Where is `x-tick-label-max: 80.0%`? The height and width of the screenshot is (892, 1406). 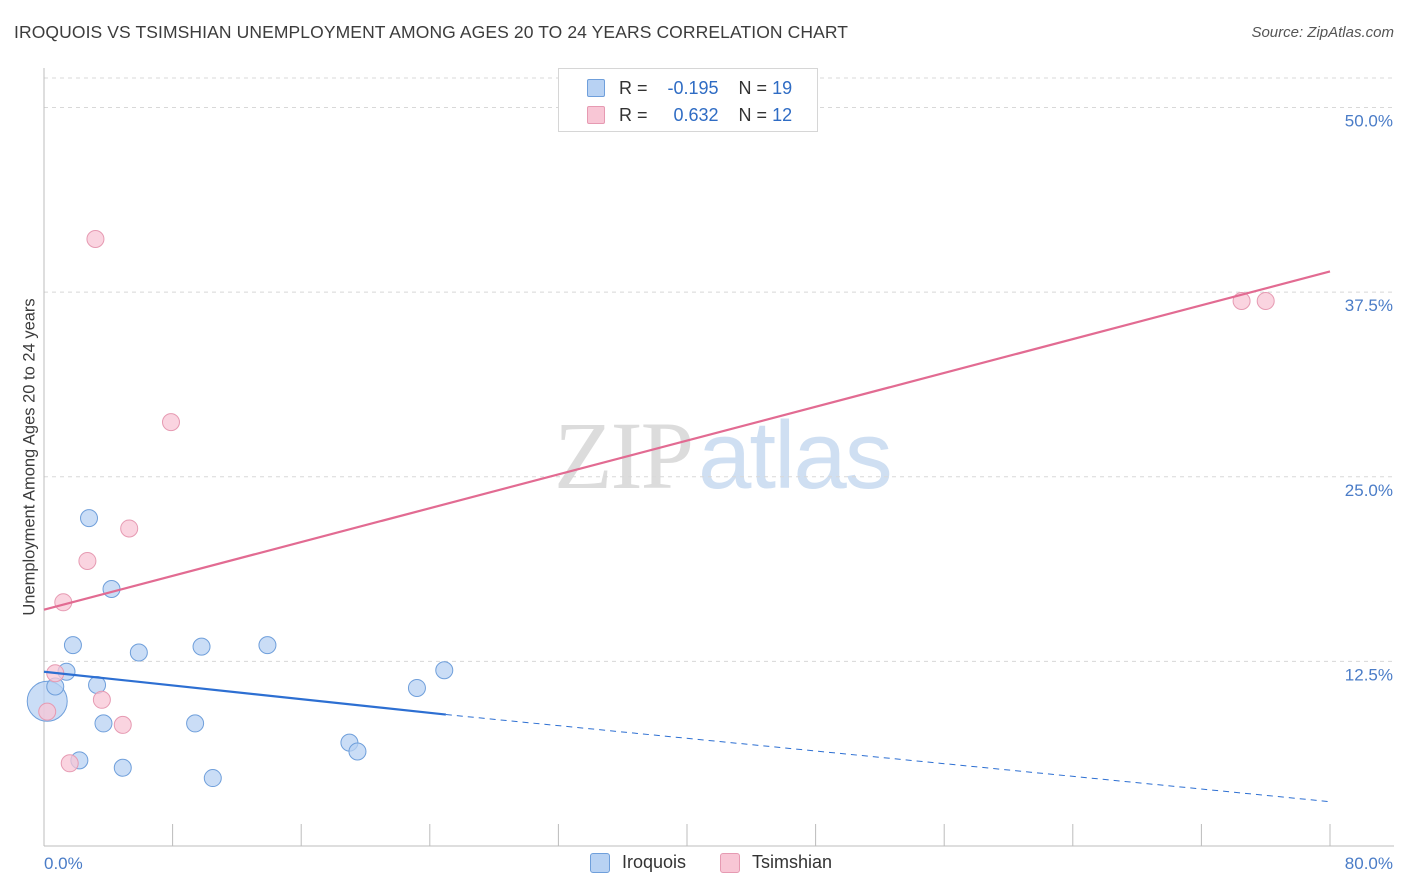 x-tick-label-max: 80.0% is located at coordinates (1369, 863).